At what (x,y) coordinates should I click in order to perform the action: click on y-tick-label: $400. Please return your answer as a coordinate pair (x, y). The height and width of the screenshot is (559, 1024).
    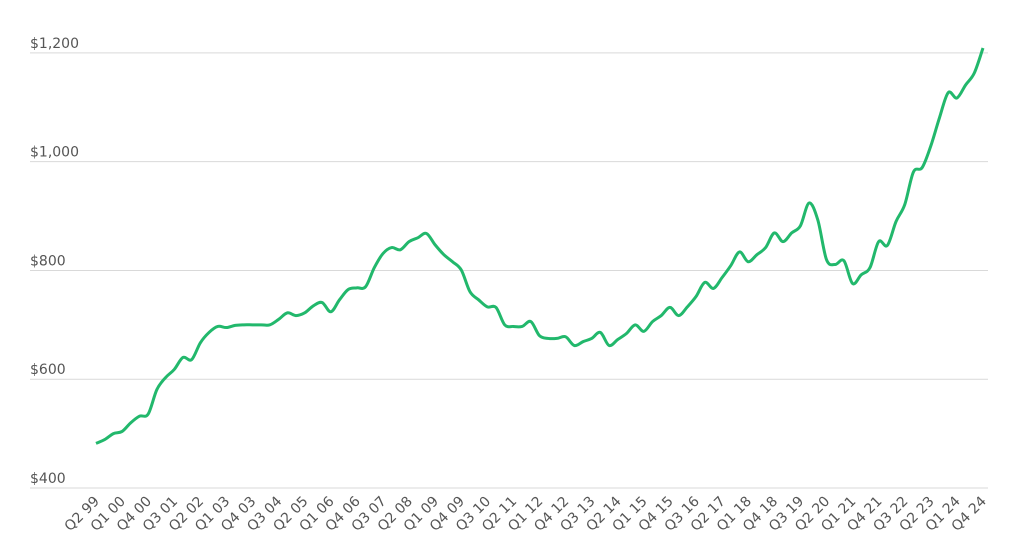
    Looking at the image, I should click on (48, 479).